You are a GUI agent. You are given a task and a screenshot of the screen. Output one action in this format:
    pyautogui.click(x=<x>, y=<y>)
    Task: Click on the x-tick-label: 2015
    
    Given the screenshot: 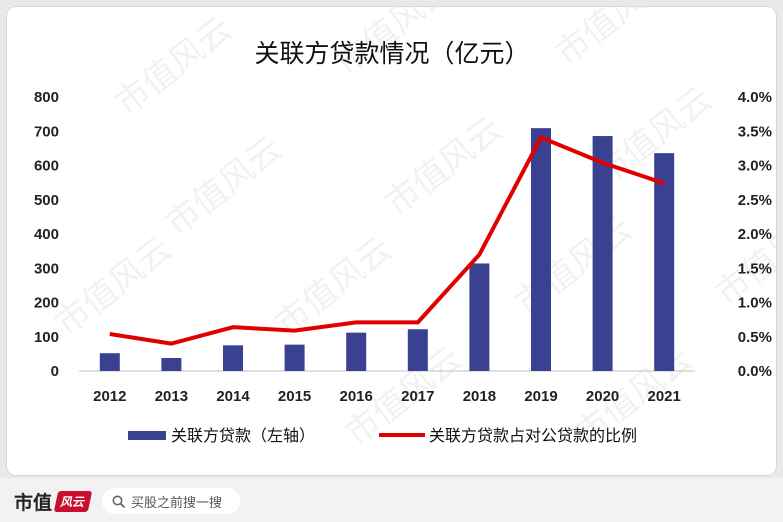 What is the action you would take?
    pyautogui.click(x=294, y=396)
    